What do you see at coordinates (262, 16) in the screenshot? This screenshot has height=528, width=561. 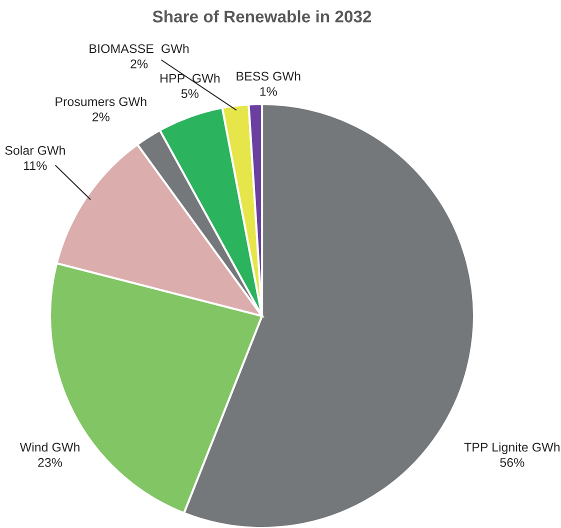 I see `chart-title: Share of Renewable in 2032` at bounding box center [262, 16].